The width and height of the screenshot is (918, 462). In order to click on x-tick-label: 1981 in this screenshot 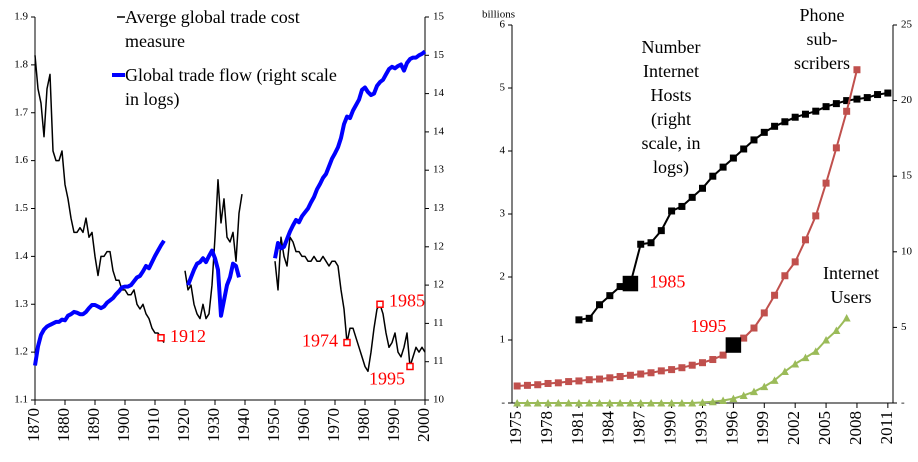, I will do `click(577, 428)`.